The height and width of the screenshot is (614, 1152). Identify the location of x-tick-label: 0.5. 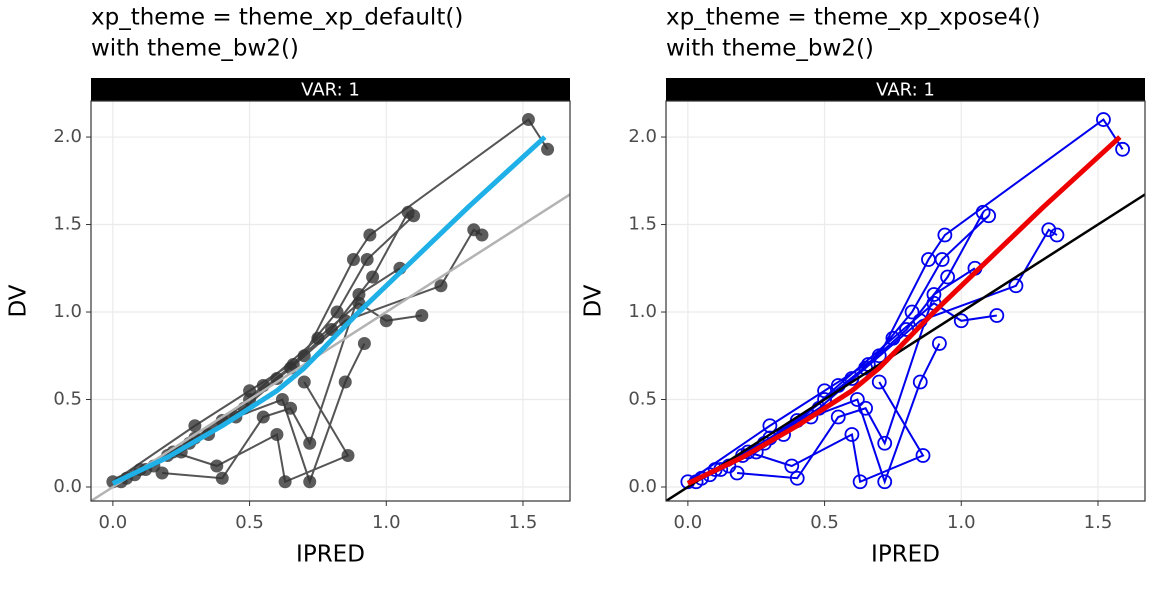
(249, 522).